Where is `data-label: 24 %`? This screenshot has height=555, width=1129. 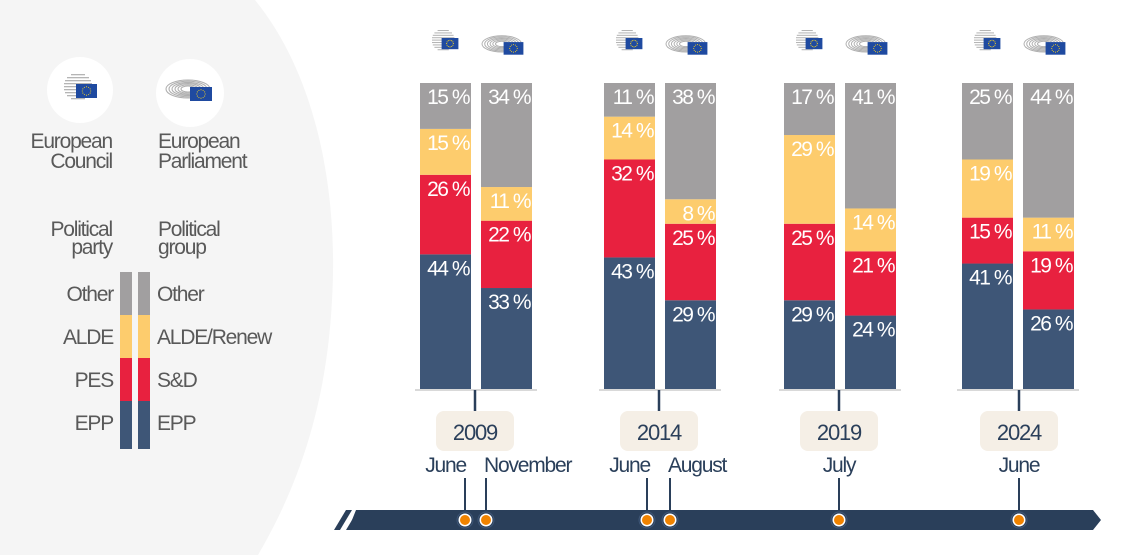 data-label: 24 % is located at coordinates (873, 330).